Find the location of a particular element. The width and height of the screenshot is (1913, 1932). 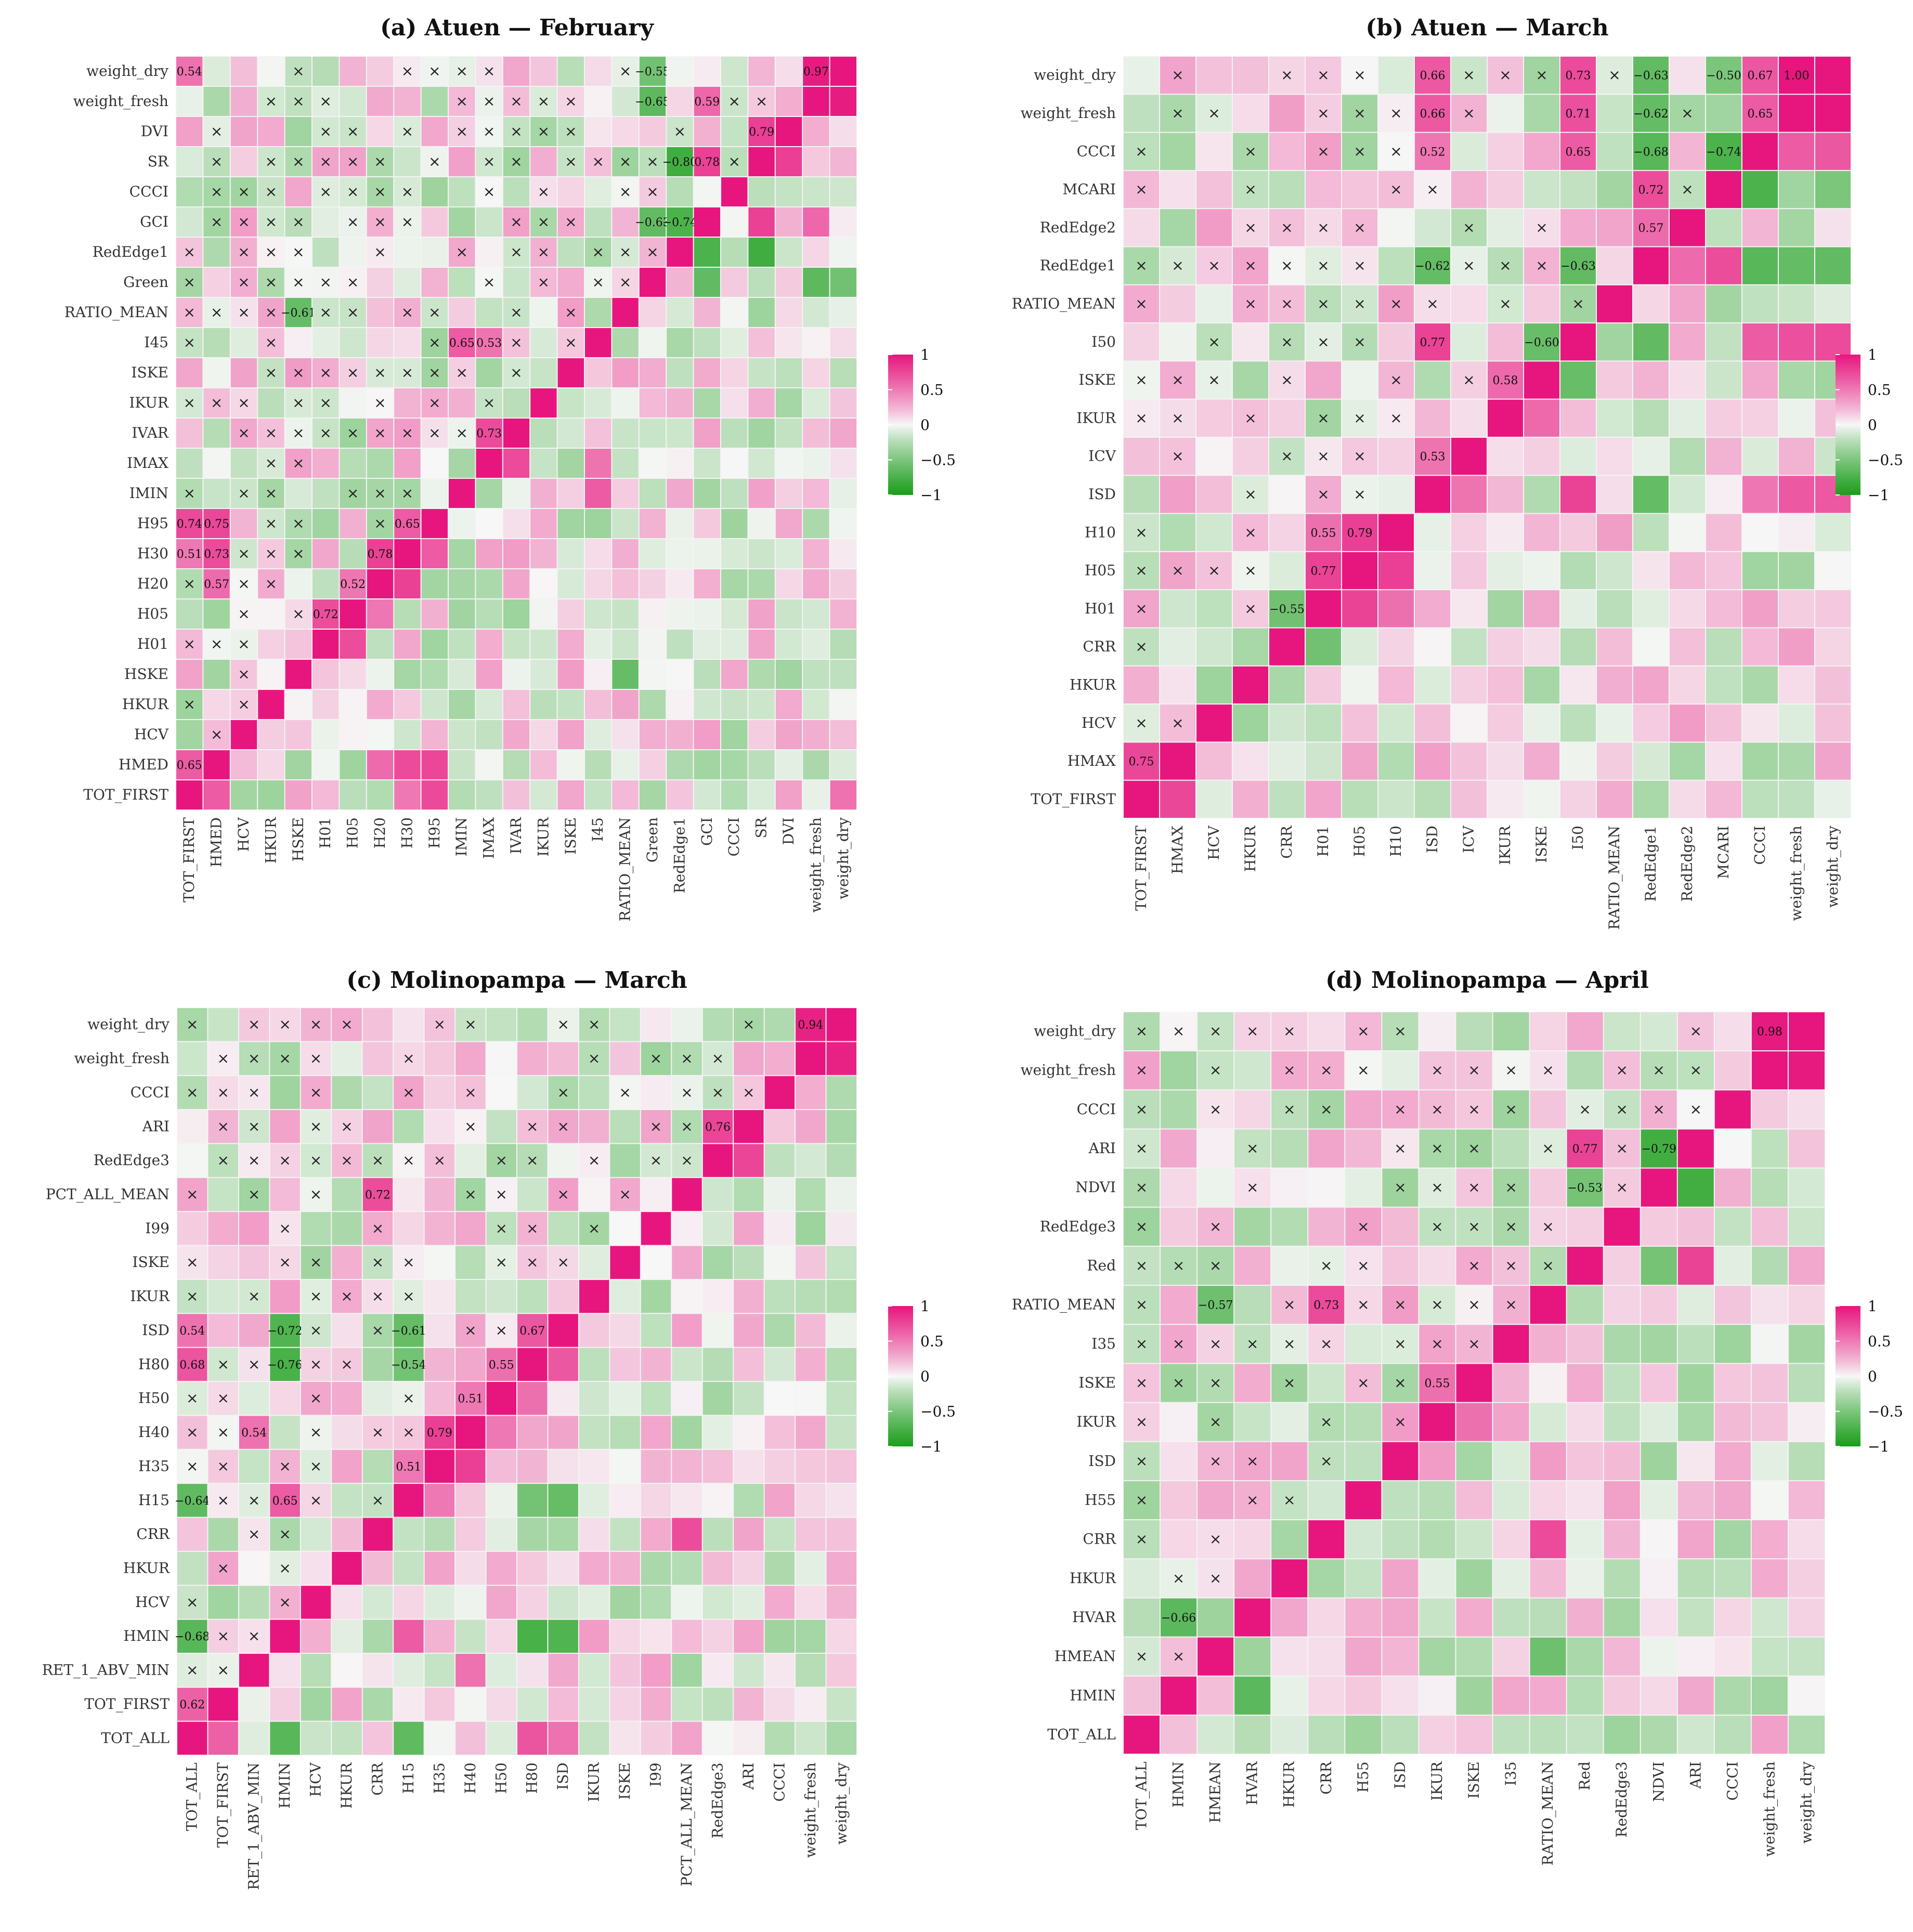

cell-value-label: 0.72 is located at coordinates (378, 1195).